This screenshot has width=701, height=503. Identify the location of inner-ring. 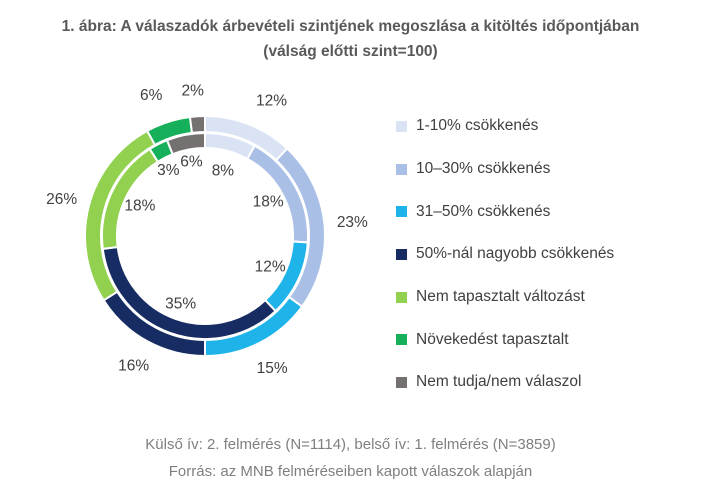
(205, 235).